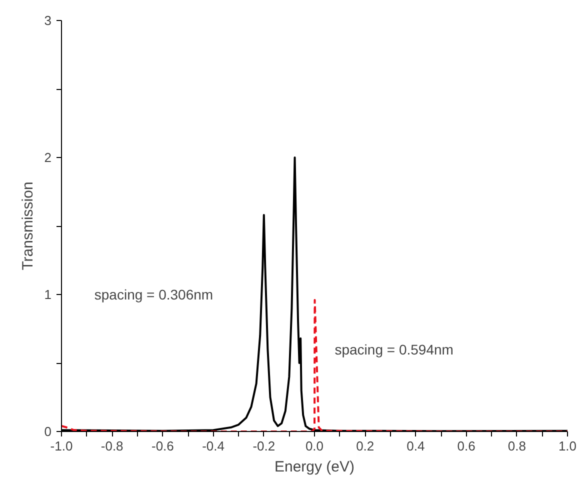 The height and width of the screenshot is (492, 579). Describe the element at coordinates (48, 157) in the screenshot. I see `y-tick-label: 2` at that location.